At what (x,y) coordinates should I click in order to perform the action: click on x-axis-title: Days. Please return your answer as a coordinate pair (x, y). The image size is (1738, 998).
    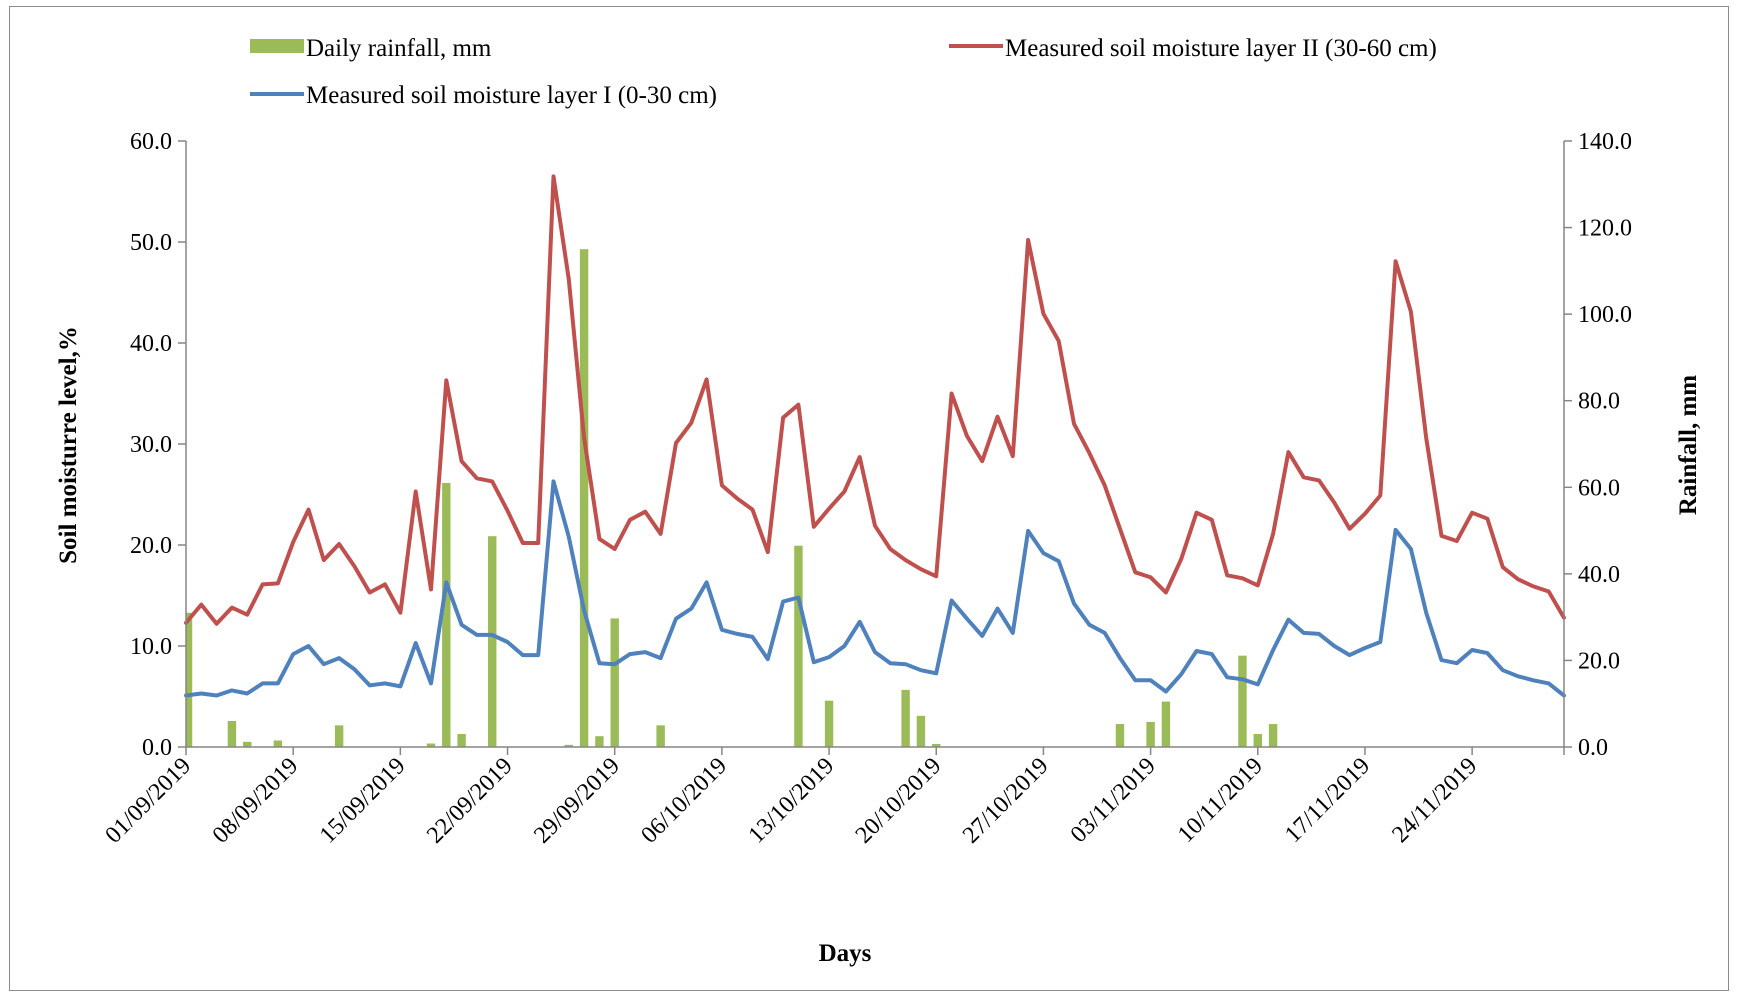
    Looking at the image, I should click on (845, 953).